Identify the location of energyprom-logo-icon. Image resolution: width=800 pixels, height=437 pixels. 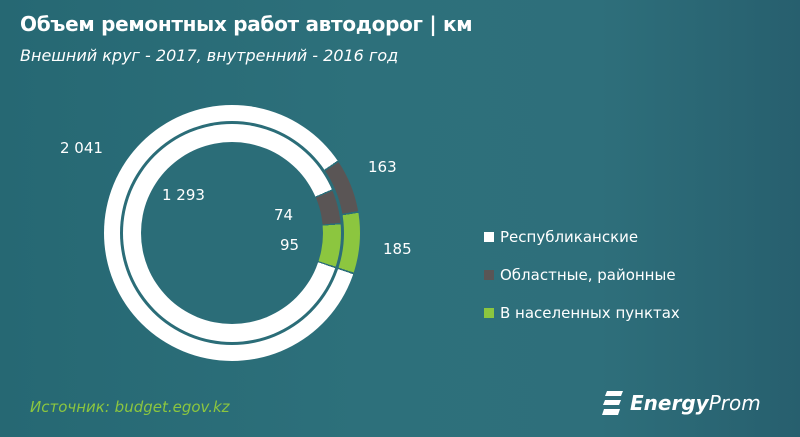
(612, 403).